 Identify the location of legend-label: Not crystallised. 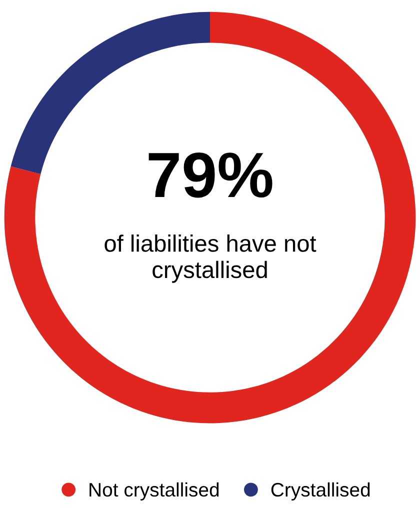
(154, 491).